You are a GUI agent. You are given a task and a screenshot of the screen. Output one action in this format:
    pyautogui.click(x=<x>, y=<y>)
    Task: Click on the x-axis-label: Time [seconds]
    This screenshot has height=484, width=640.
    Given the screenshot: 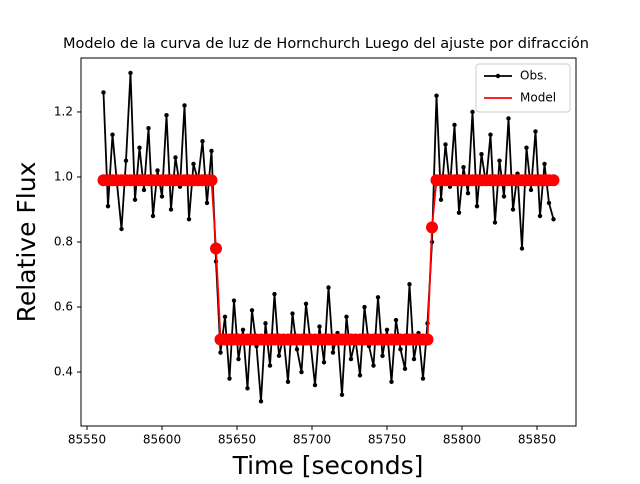 What is the action you would take?
    pyautogui.click(x=328, y=465)
    